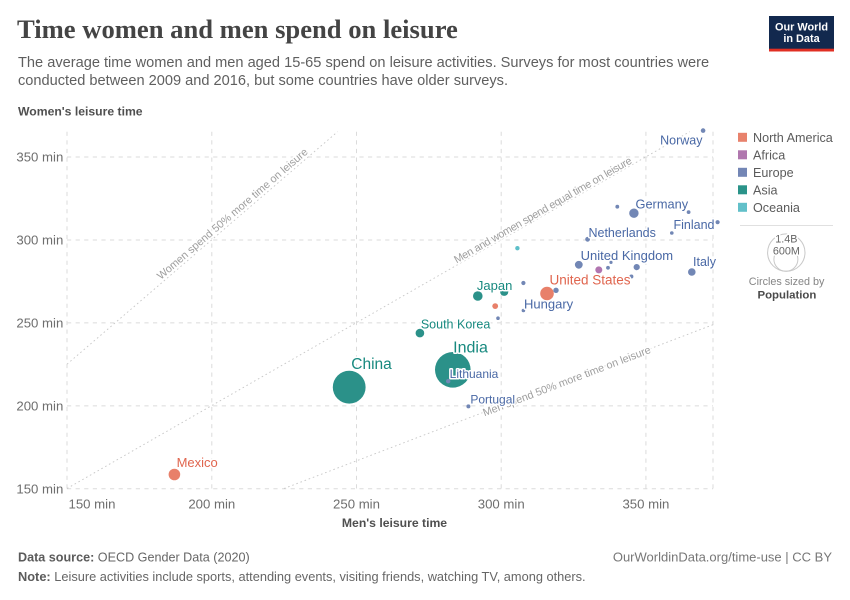  Describe the element at coordinates (134, 558) in the screenshot. I see `svg-text:Data source: OECD Gender Data: Data source: OECD Gender Data (2020)` at that location.